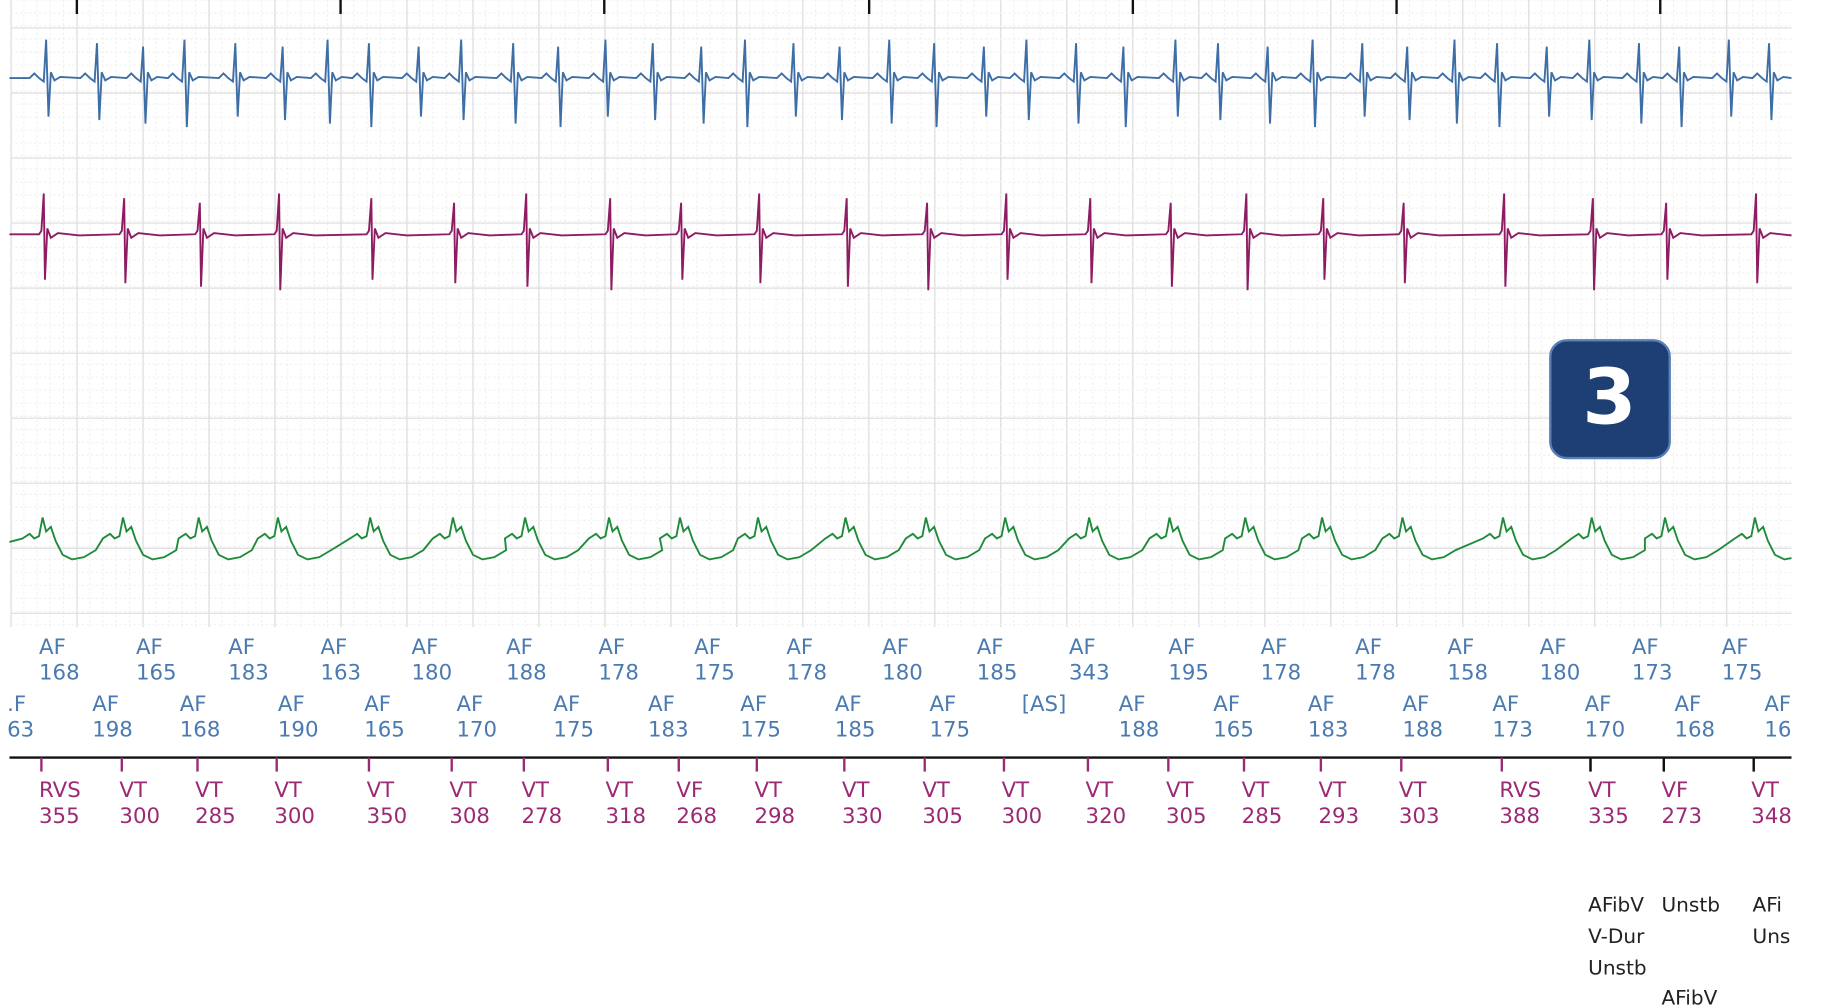 The image size is (1827, 1007). Describe the element at coordinates (59, 815) in the screenshot. I see `ventricular-marker-value: 355` at that location.